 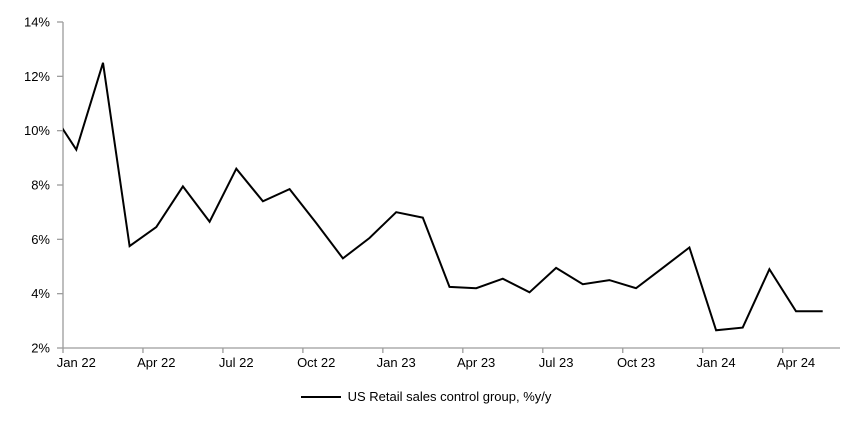 I want to click on legend-line-swatch, so click(x=320, y=396).